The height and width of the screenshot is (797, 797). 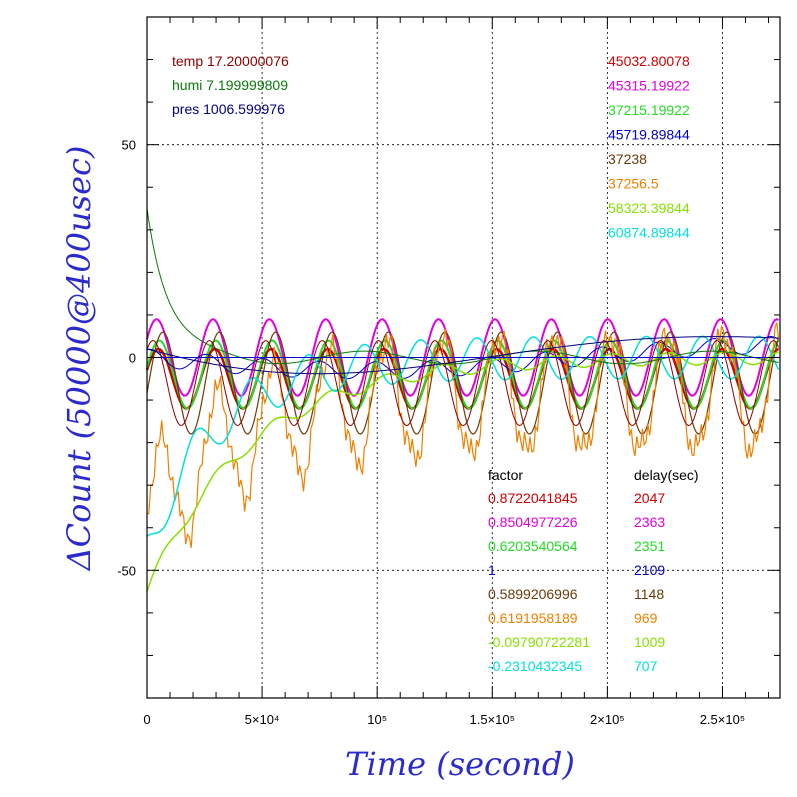 I want to click on factor-header: factor, so click(x=505, y=475).